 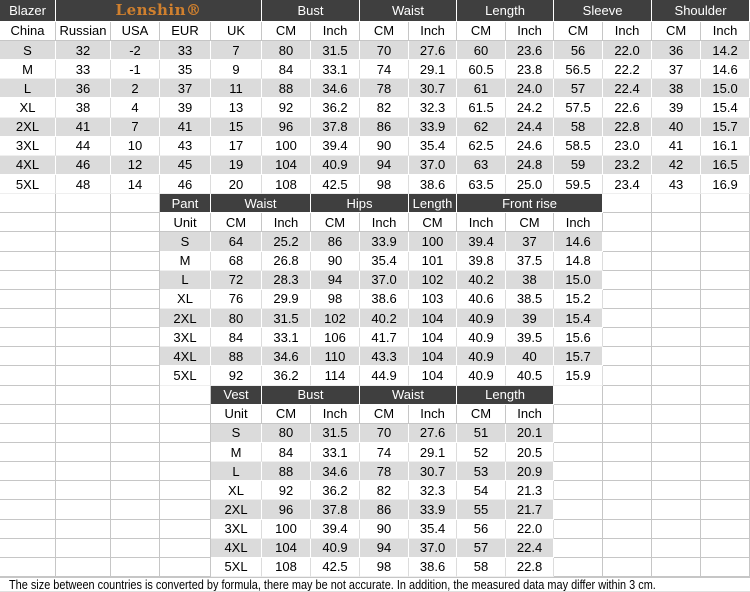 What do you see at coordinates (237, 31) in the screenshot?
I see `unit-header-uk: UK` at bounding box center [237, 31].